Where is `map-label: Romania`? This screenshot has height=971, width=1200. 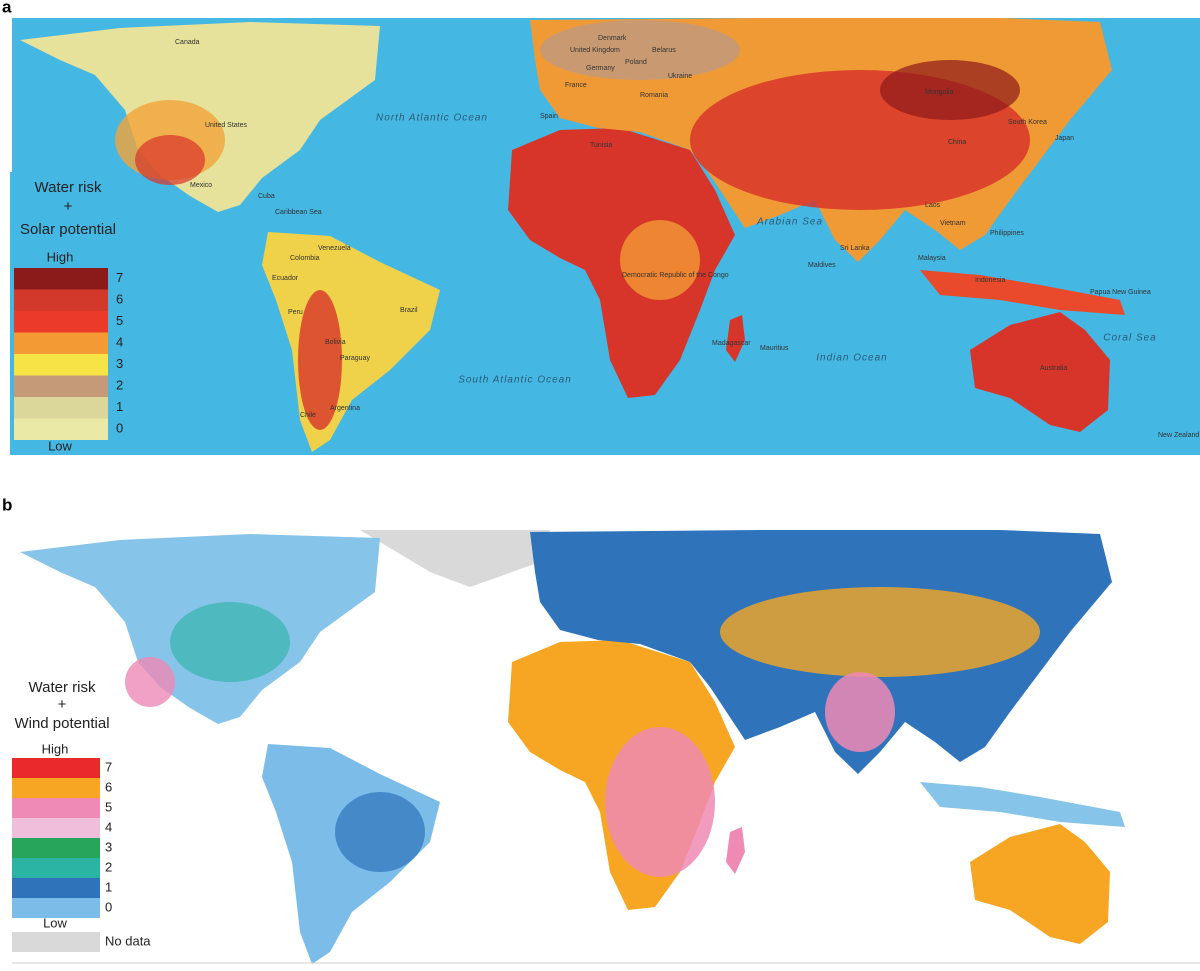
map-label: Romania is located at coordinates (654, 95).